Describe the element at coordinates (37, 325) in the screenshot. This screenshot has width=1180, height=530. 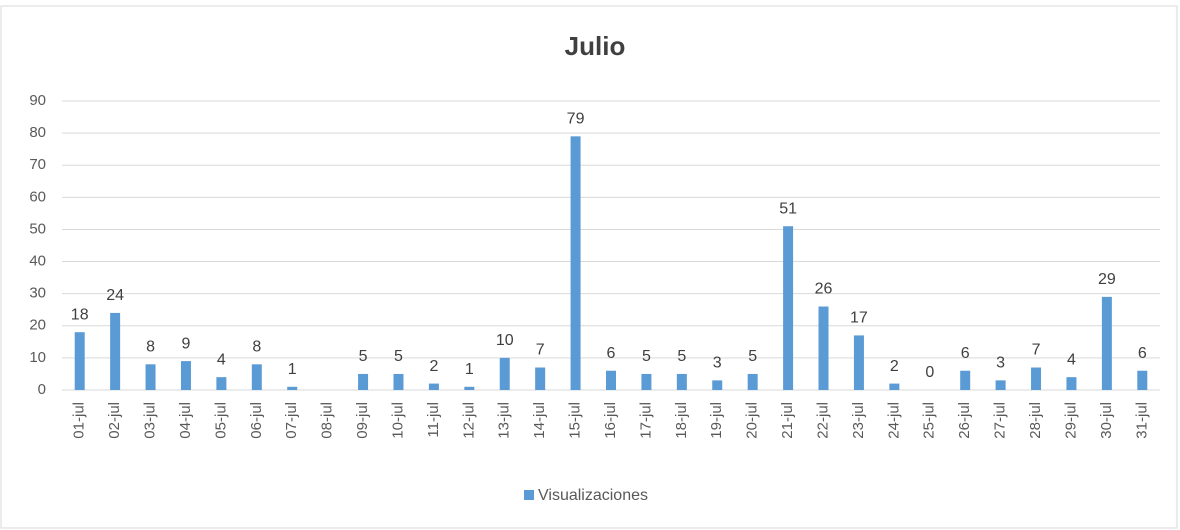
I see `y-tick-label: 20` at that location.